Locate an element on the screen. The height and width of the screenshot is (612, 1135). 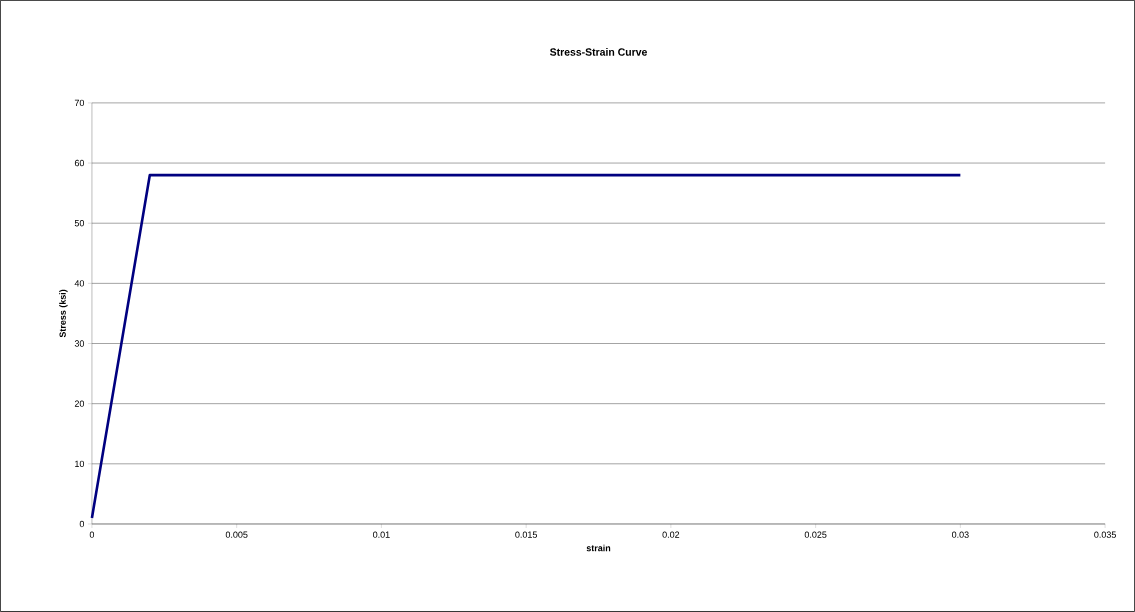
y-tick-label: 10 is located at coordinates (80, 464).